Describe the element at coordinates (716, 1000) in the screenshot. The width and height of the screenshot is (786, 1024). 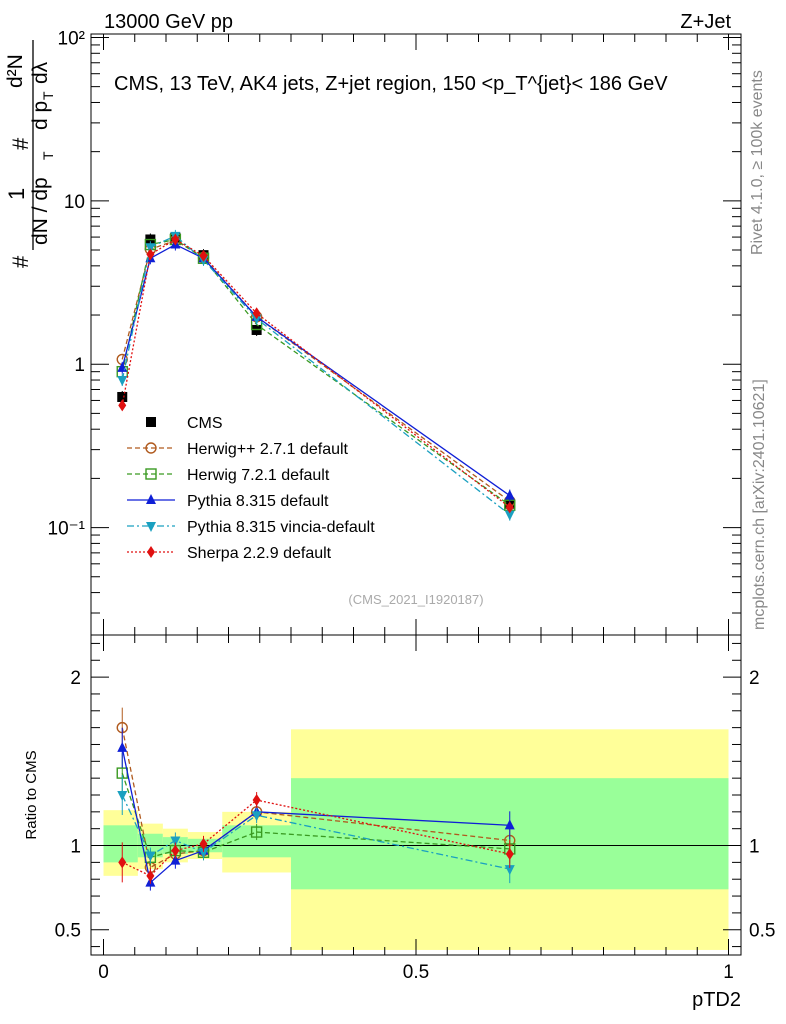
I see `x-axis-label: pTD2` at that location.